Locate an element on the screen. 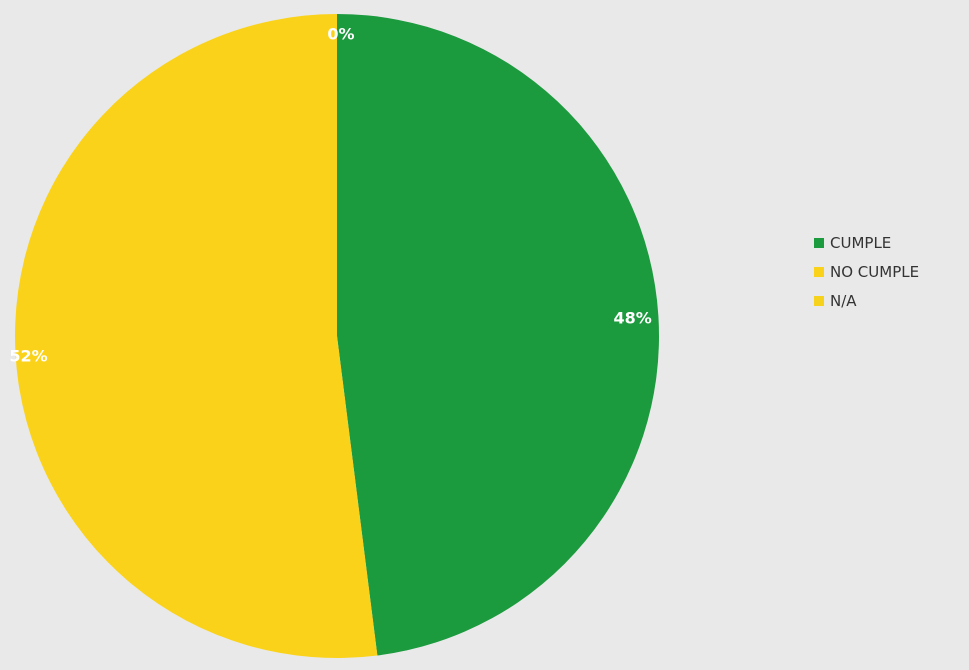 The height and width of the screenshot is (670, 969). legend-label-n-a: N/A is located at coordinates (843, 301).